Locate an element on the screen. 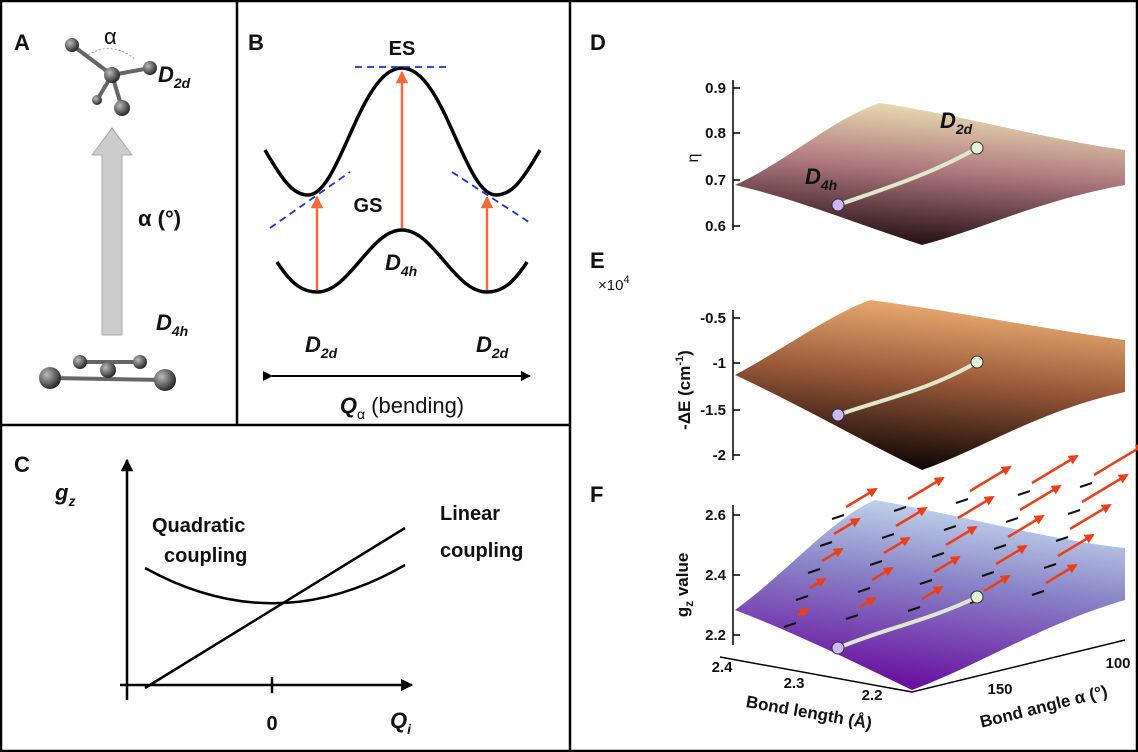 The image size is (1138, 752). panel-label: D is located at coordinates (598, 42).